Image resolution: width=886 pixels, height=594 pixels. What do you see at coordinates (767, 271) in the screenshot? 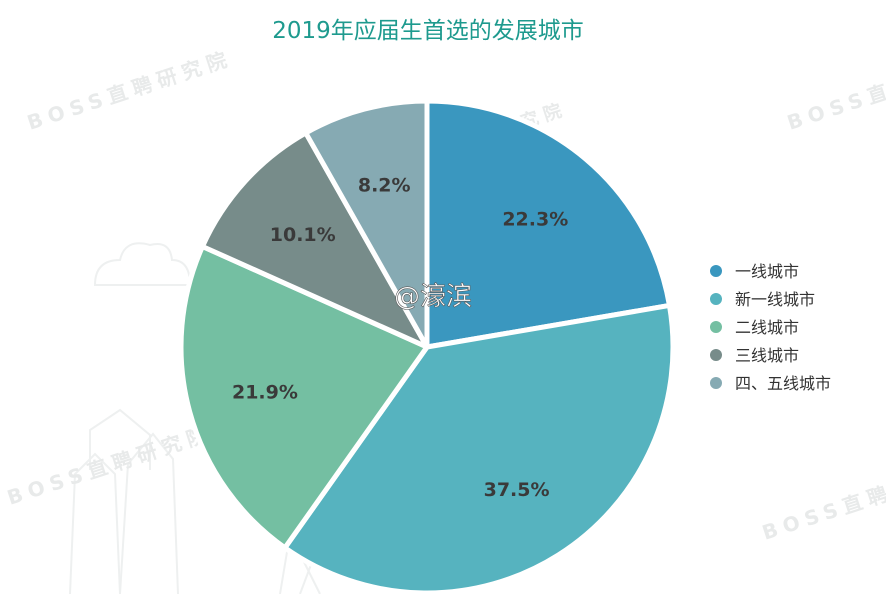
I see `legend-label: 一线城市` at bounding box center [767, 271].